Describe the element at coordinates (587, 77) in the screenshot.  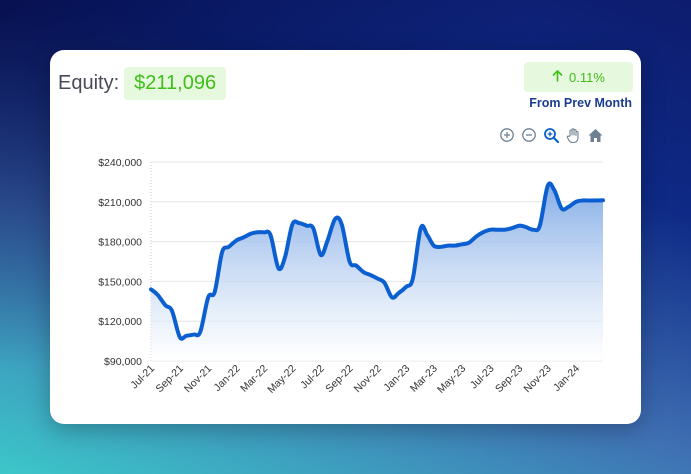
I see `change-value: 0.11%` at that location.